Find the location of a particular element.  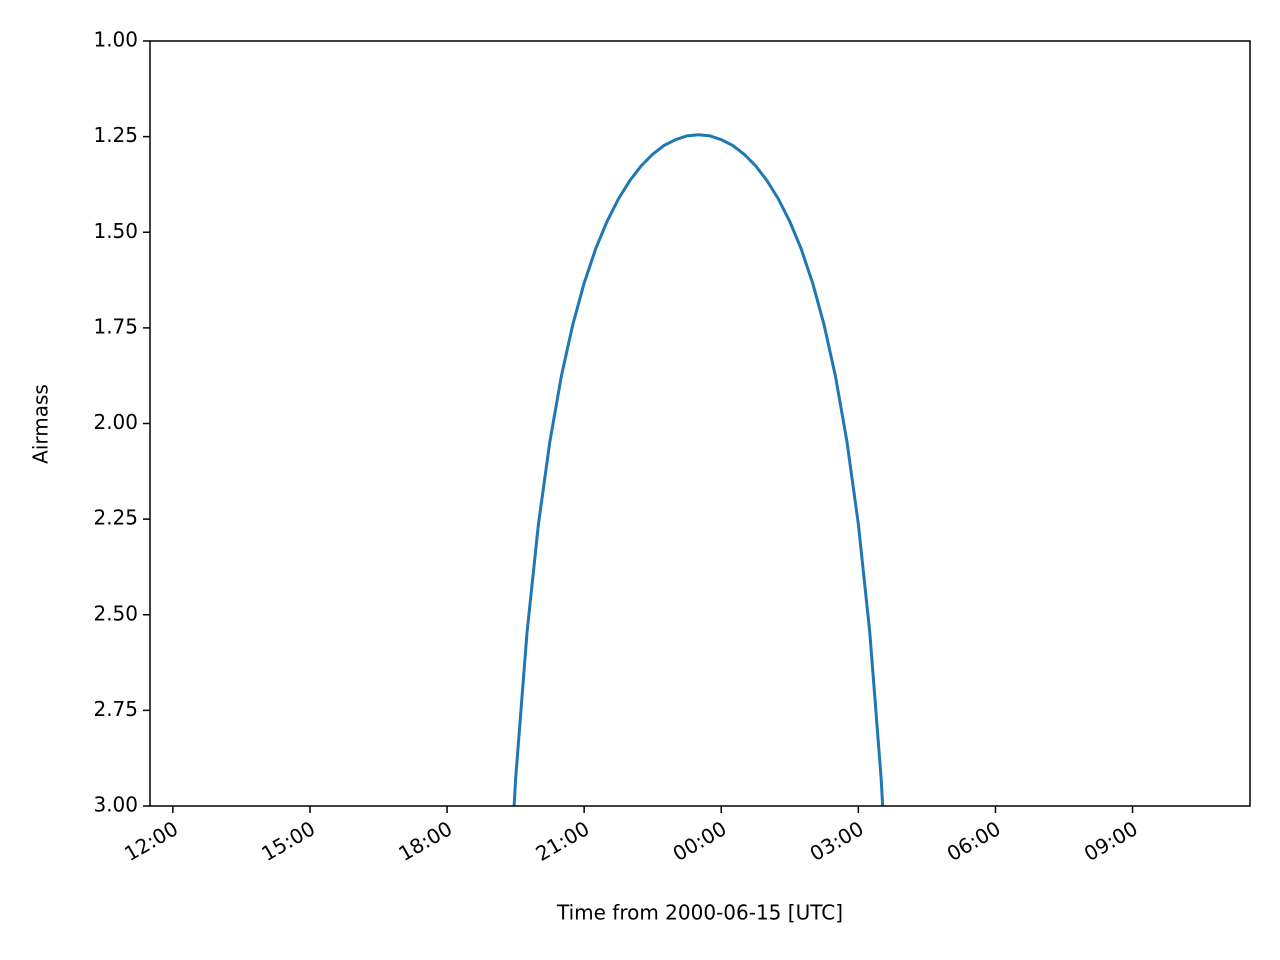

y-tick-label: 1.50 is located at coordinates (115, 231).